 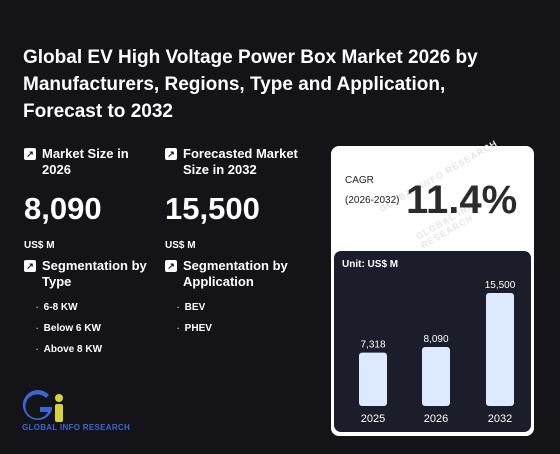 What do you see at coordinates (240, 161) in the screenshot?
I see `forecast-size-label: Forecasted Market Size in 2032` at bounding box center [240, 161].